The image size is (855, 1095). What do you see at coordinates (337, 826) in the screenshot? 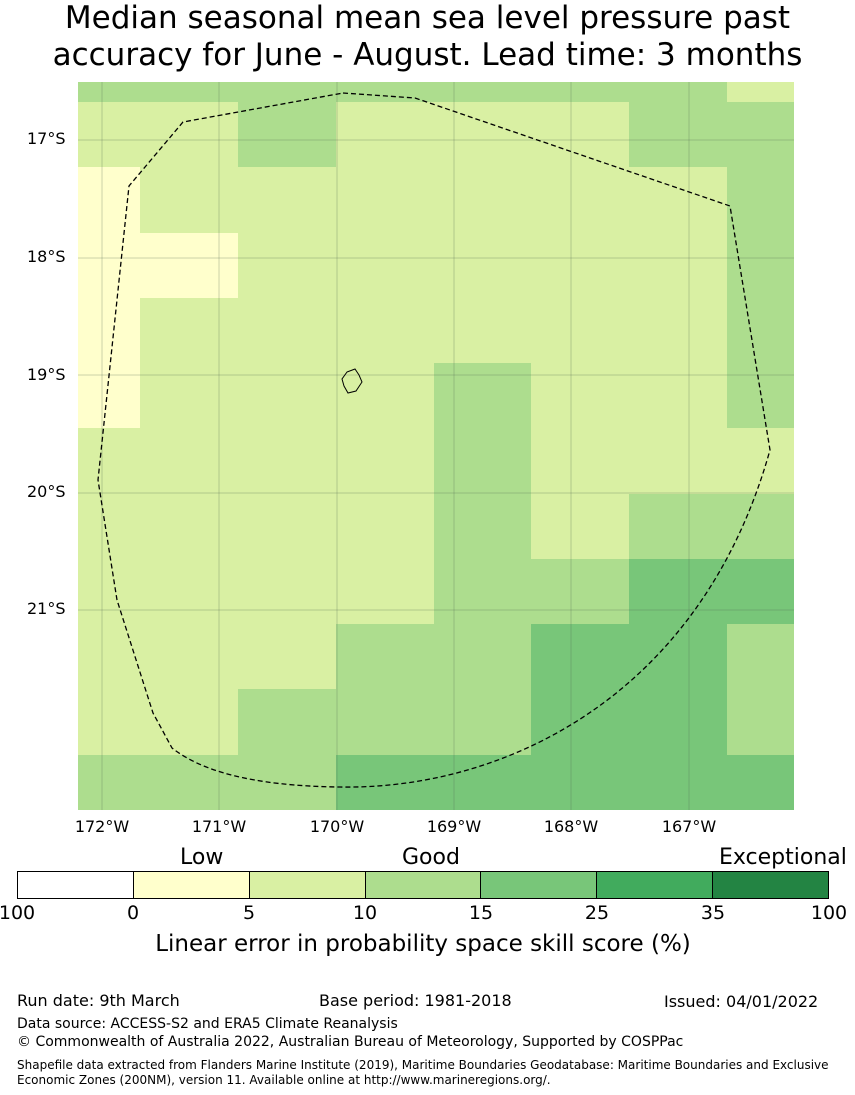
I see `lon-label-170w: 170°W` at bounding box center [337, 826].